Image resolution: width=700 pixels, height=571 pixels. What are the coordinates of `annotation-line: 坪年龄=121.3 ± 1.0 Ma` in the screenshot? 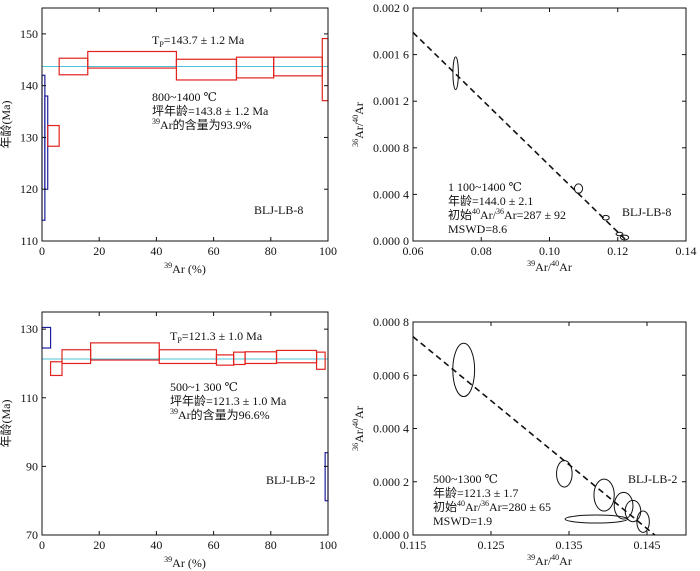 It's located at (228, 401).